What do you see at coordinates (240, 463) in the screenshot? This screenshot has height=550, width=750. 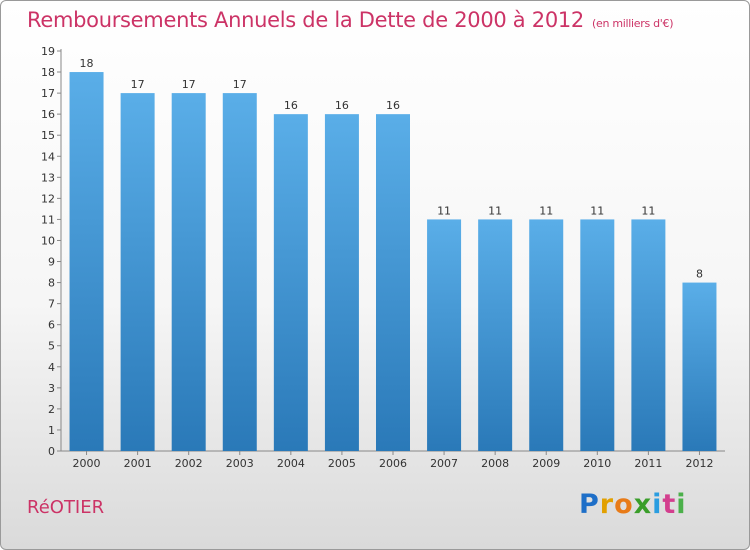 I see `x-tick-label: 2003` at bounding box center [240, 463].